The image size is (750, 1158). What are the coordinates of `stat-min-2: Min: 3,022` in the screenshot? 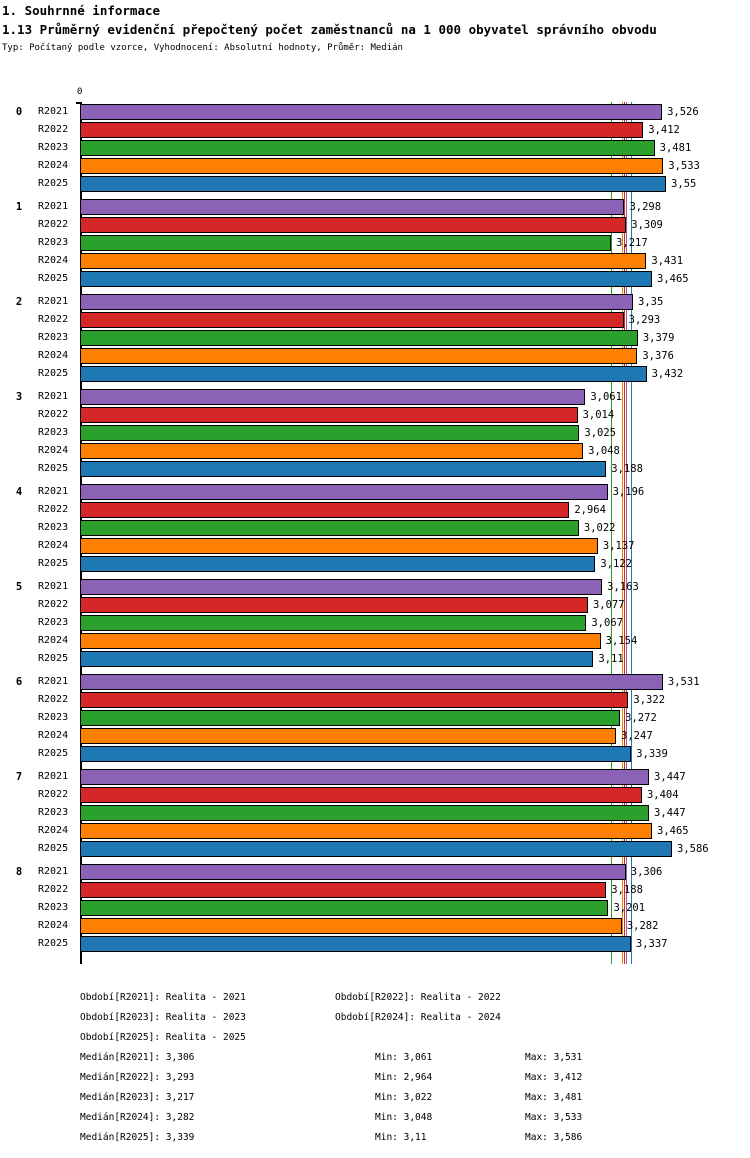 It's located at (404, 1097).